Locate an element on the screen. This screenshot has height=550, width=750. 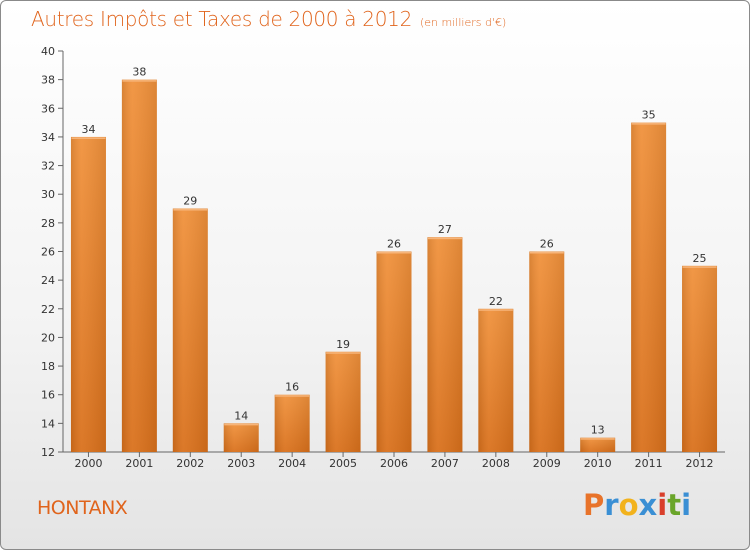
y-tick-label: 14 is located at coordinates (48, 423).